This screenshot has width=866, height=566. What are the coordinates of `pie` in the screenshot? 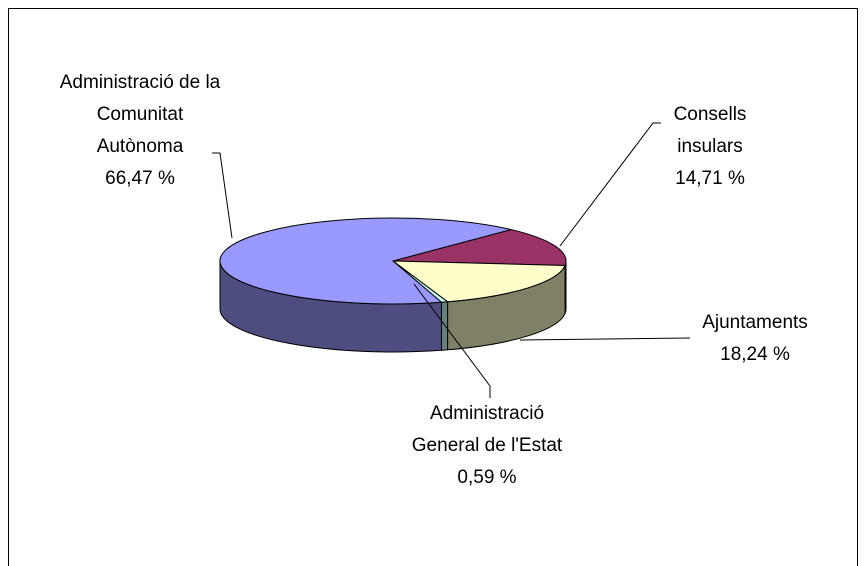 It's located at (393, 285).